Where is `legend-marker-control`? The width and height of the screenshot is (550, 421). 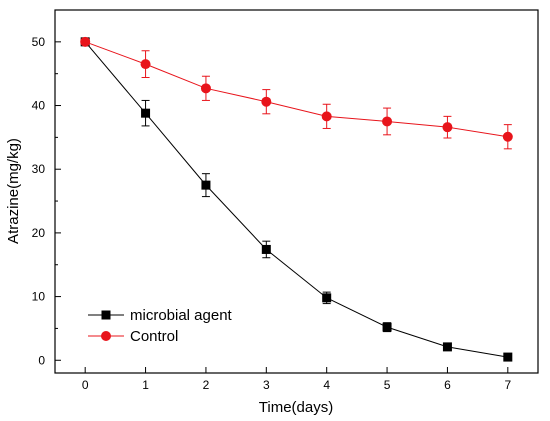
legend-marker-control is located at coordinates (106, 336).